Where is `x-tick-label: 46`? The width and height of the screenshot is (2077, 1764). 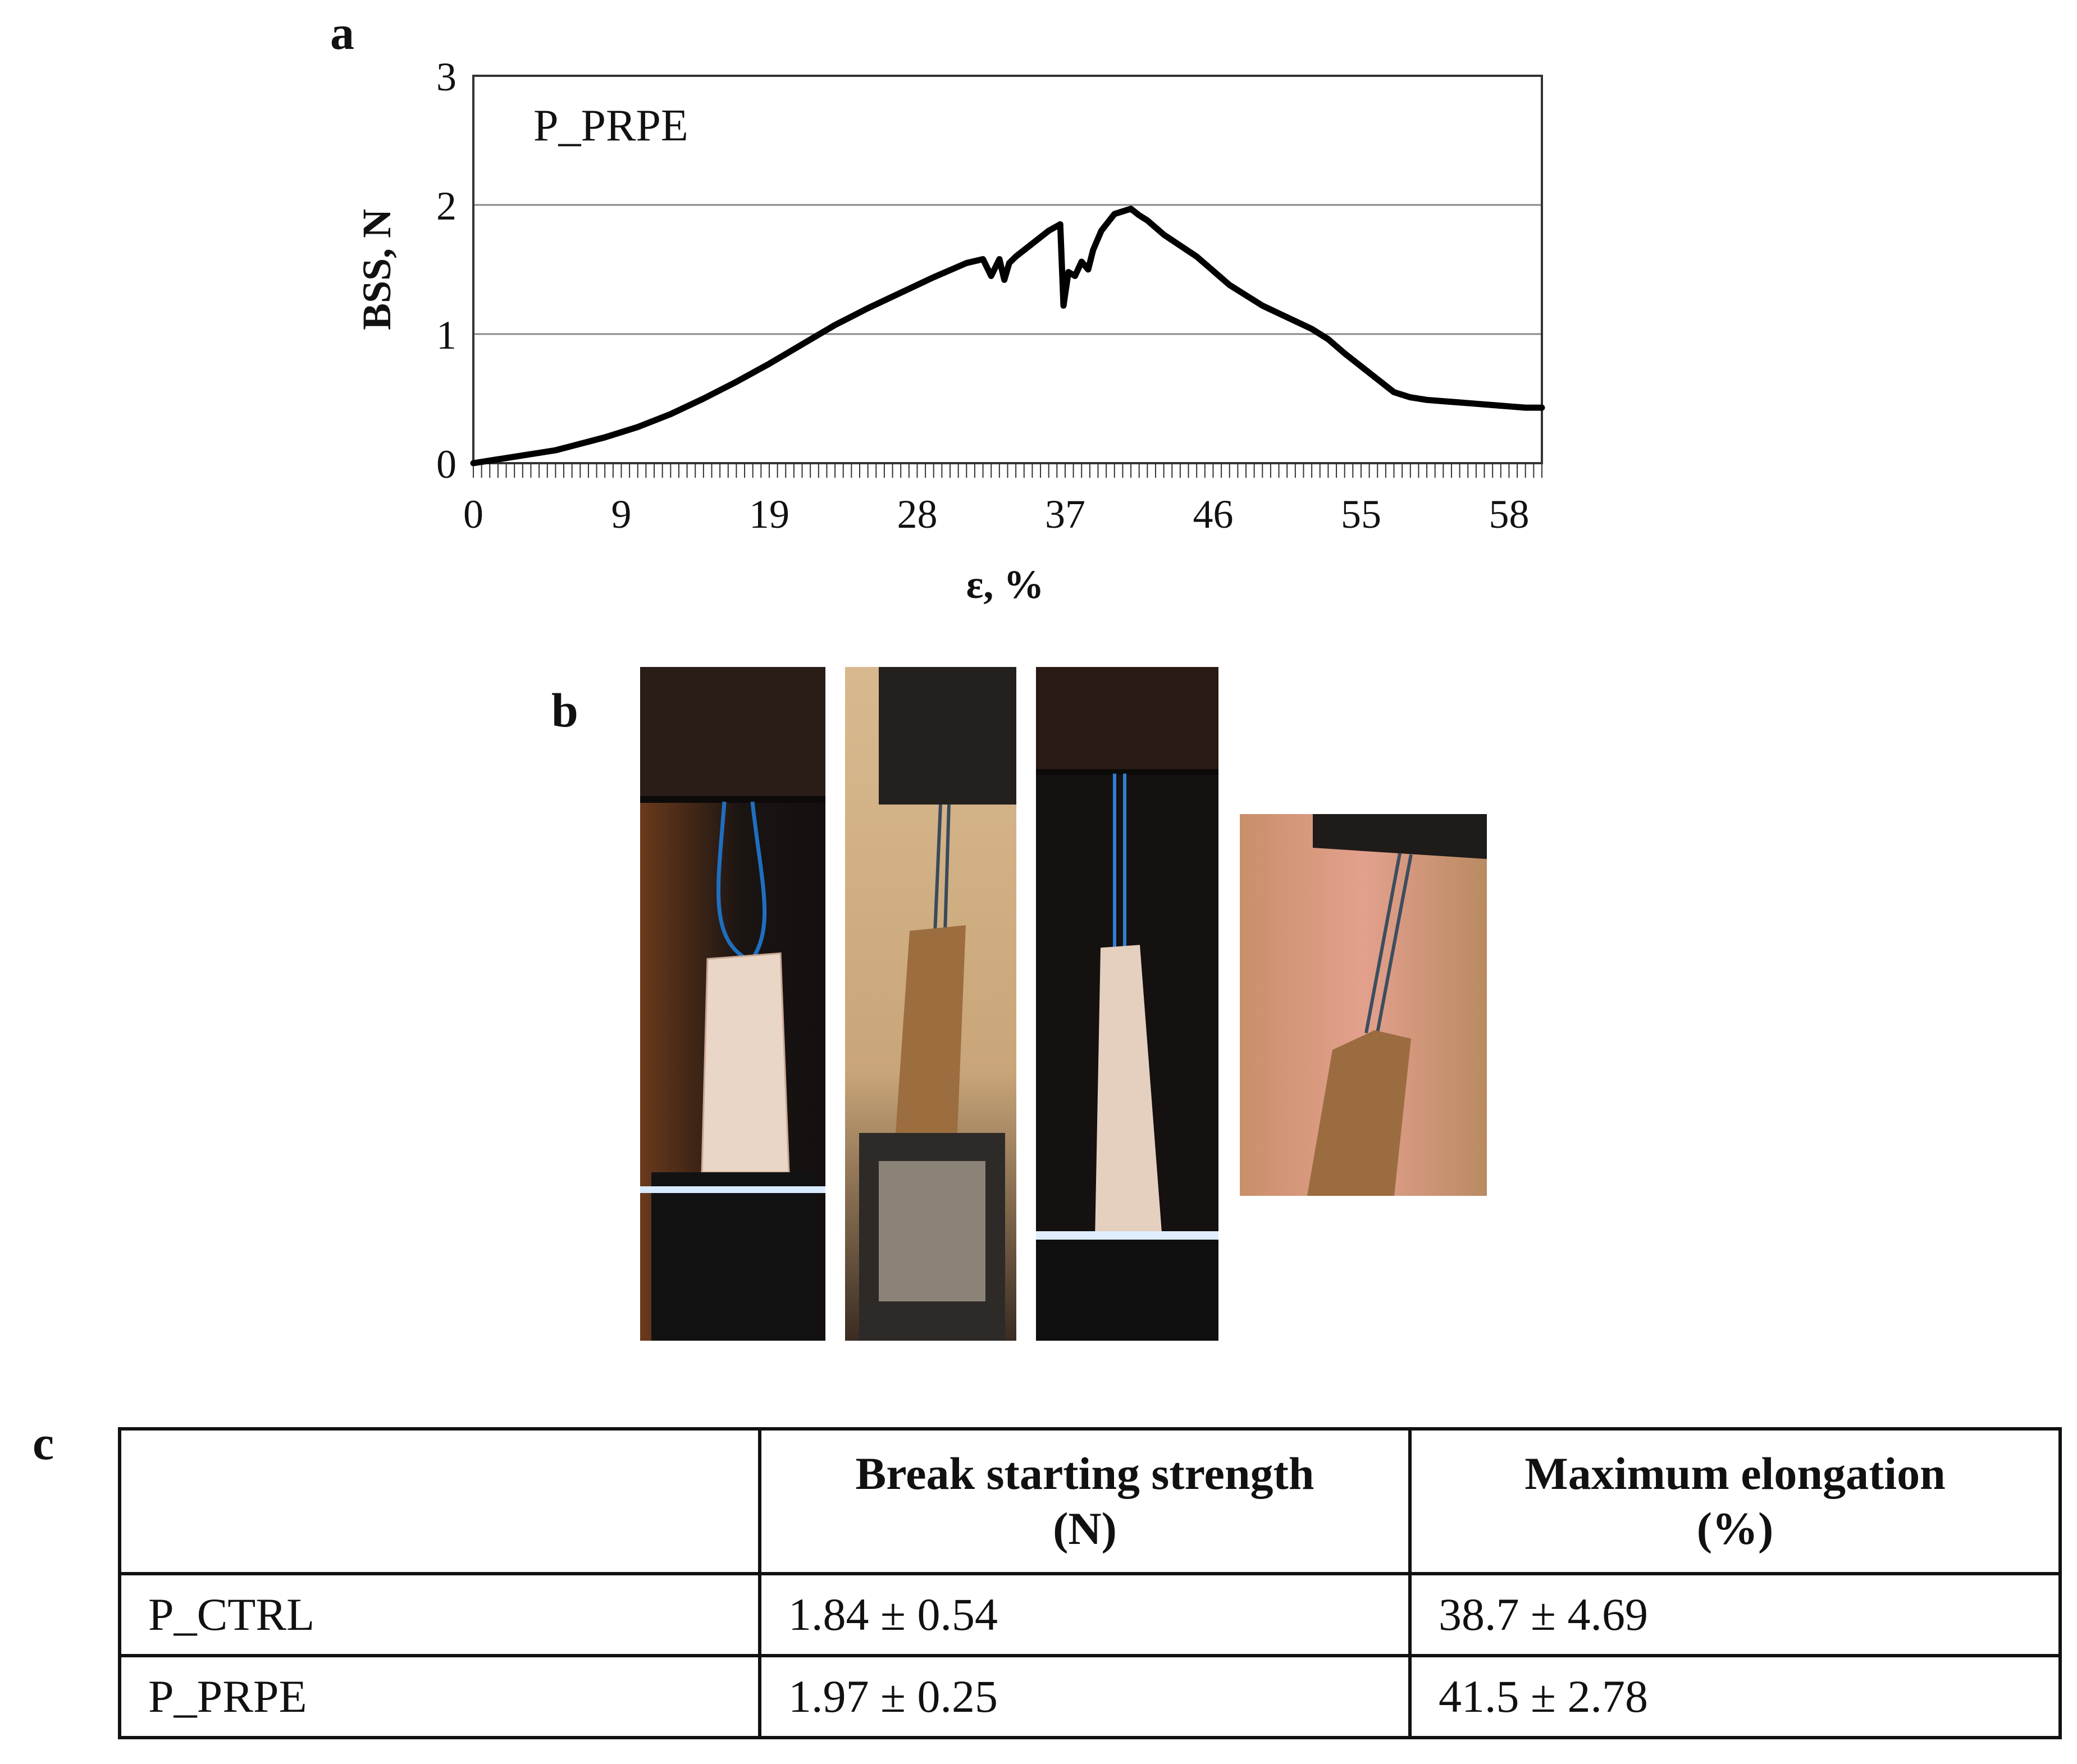
x-tick-label: 46 is located at coordinates (1213, 514).